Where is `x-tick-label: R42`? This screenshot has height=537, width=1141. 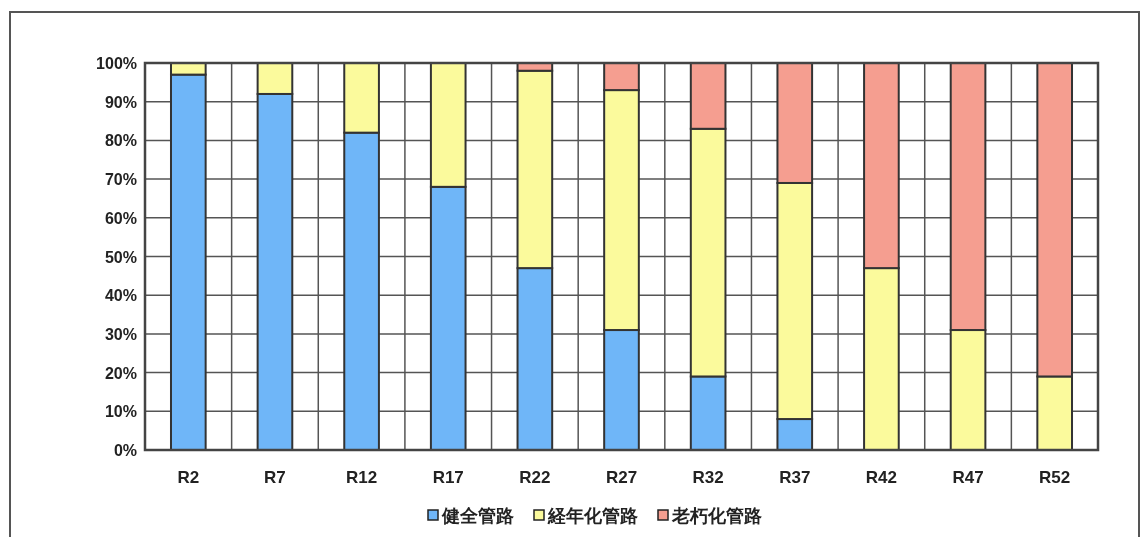
x-tick-label: R42 is located at coordinates (881, 477).